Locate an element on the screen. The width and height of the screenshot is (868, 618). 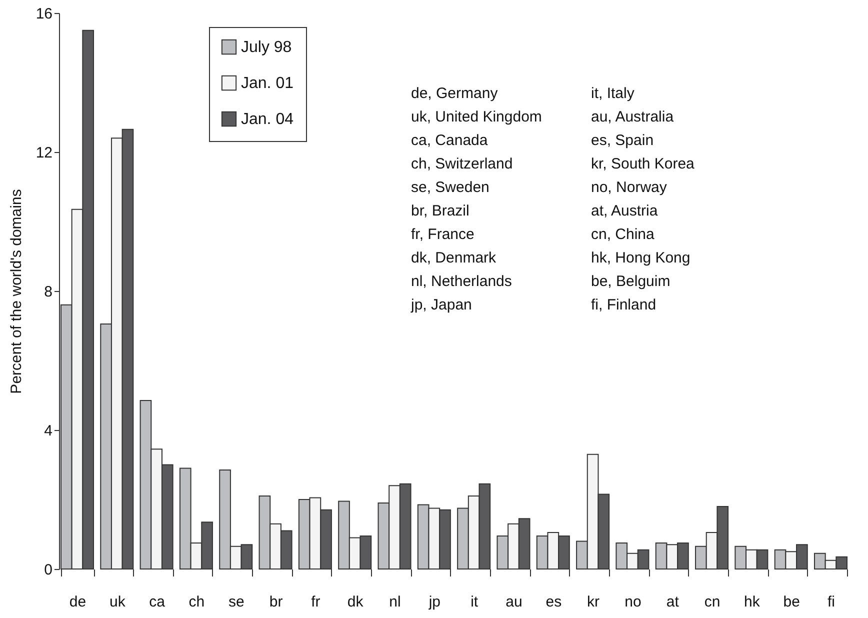
annotation: hk, Hong Kong is located at coordinates (640, 258).